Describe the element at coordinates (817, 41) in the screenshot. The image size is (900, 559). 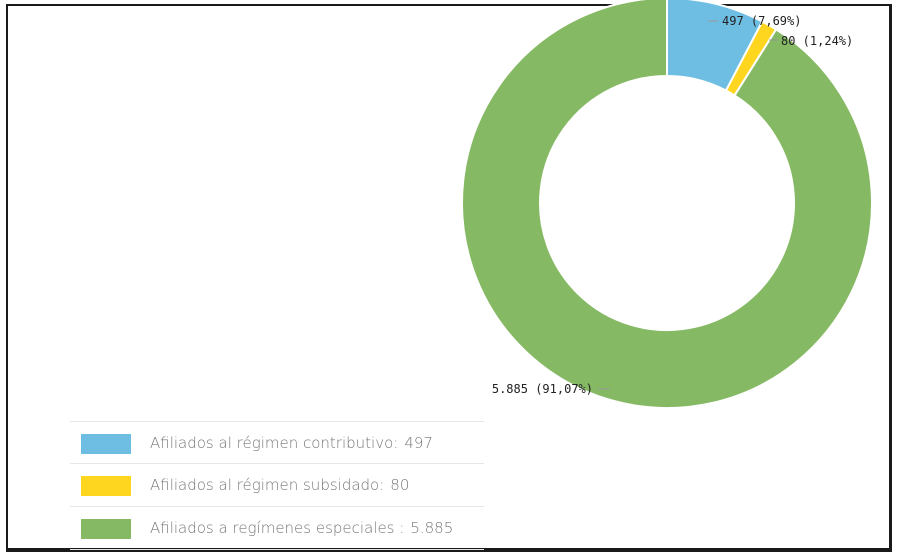
I see `data-label-subsidado: 80 (1,24%)` at that location.